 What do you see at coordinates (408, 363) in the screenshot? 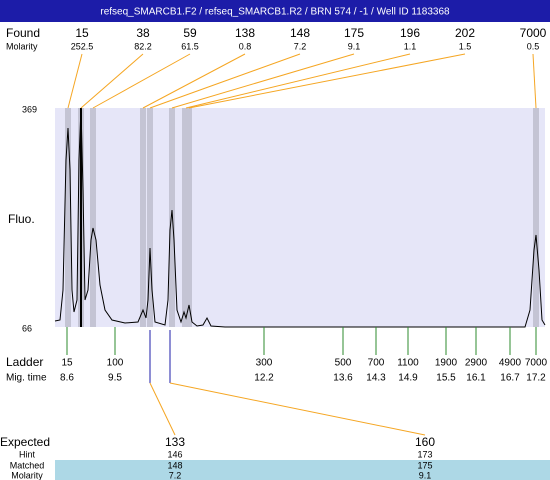
I see `ladder-size: 1100` at bounding box center [408, 363].